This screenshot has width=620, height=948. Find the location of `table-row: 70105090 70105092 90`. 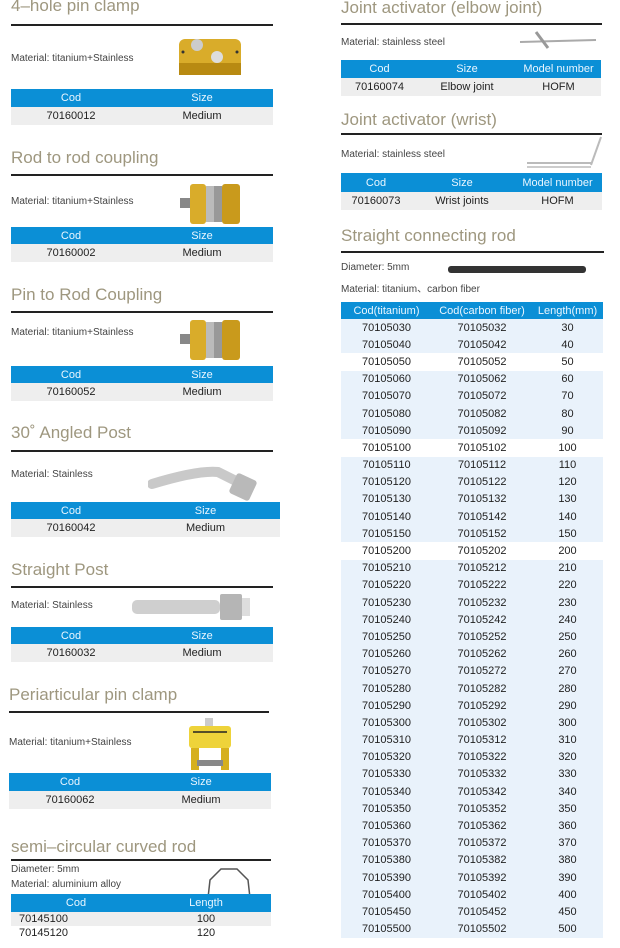

table-row: 70105090 70105092 90 is located at coordinates (472, 431).